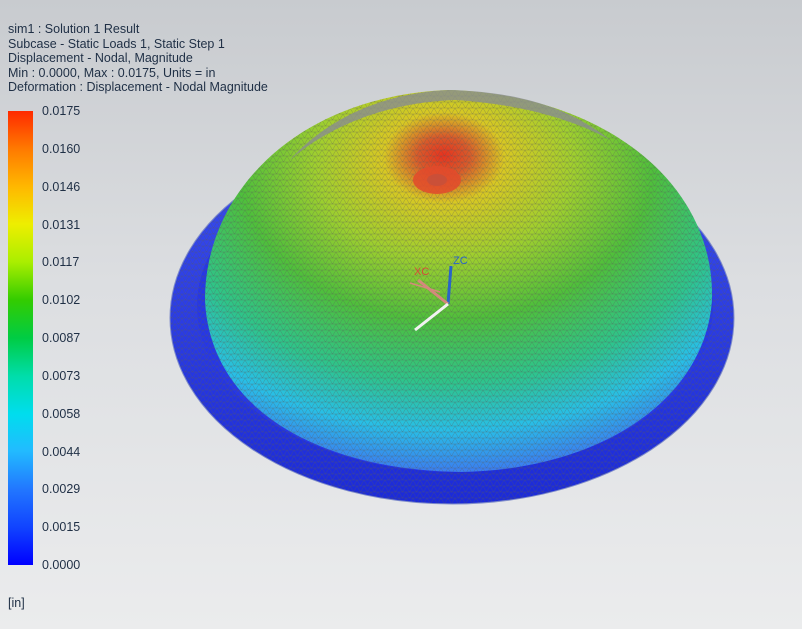 The image size is (802, 629). Describe the element at coordinates (61, 338) in the screenshot. I see `legend-value-label: 0.0087` at that location.